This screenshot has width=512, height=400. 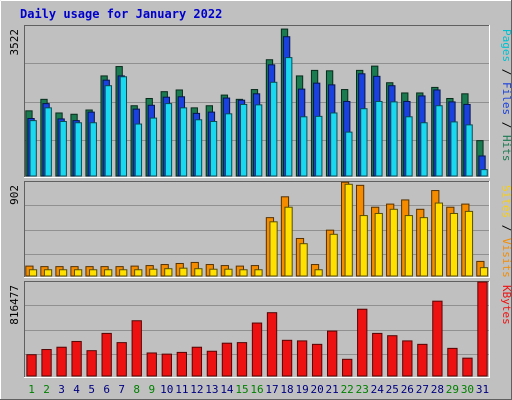 I want to click on day-label-17: 17, so click(x=271, y=389).